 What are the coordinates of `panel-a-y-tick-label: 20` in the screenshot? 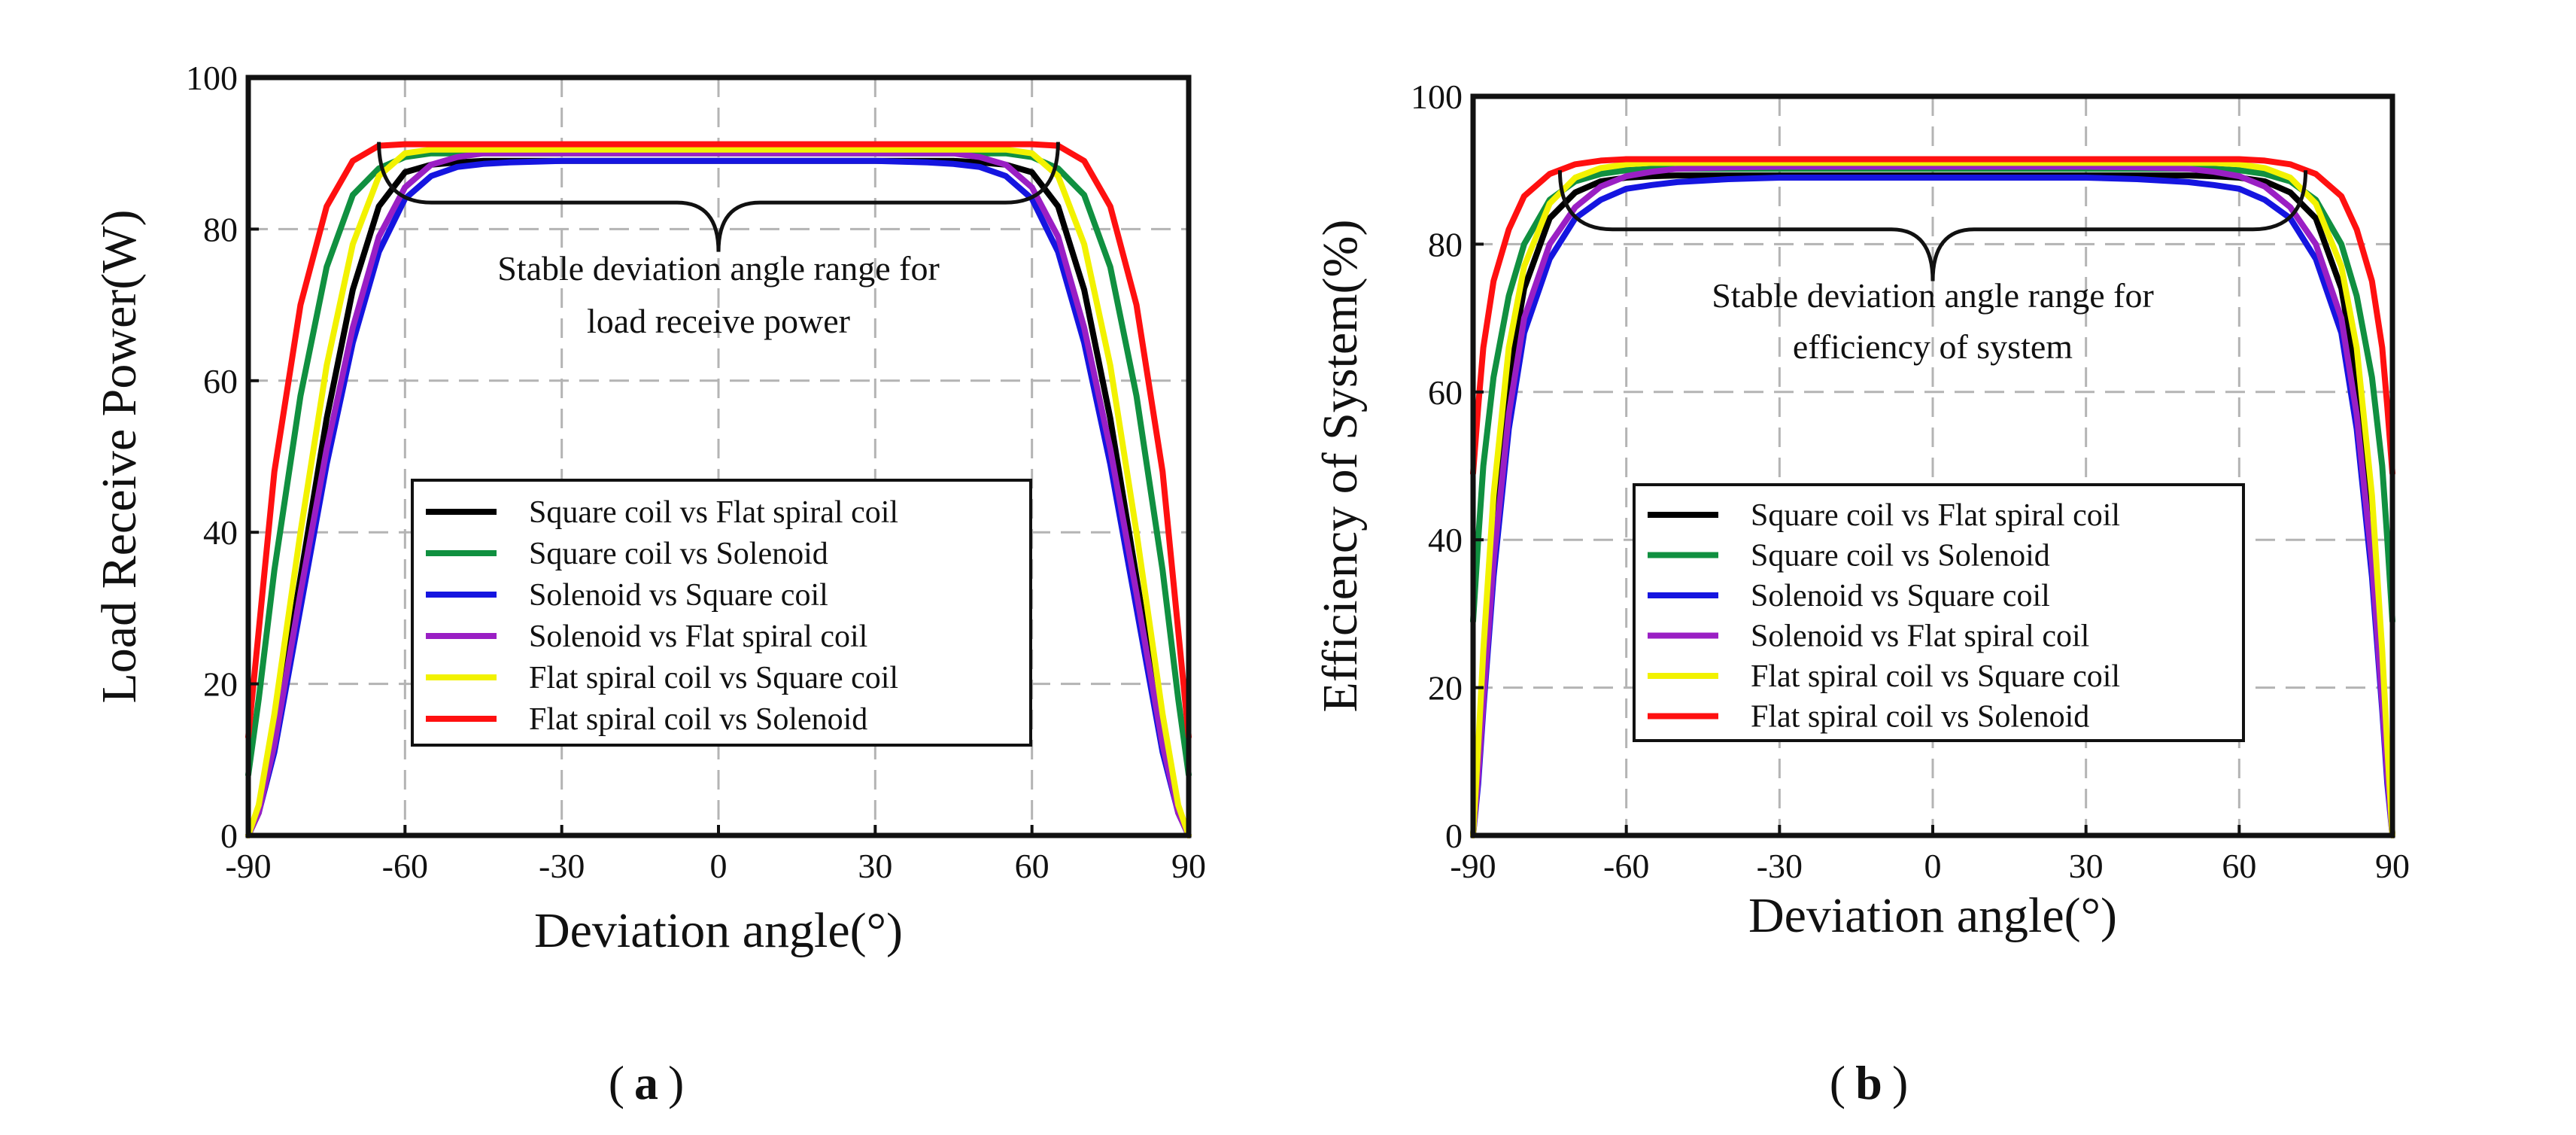 It's located at (220, 684).